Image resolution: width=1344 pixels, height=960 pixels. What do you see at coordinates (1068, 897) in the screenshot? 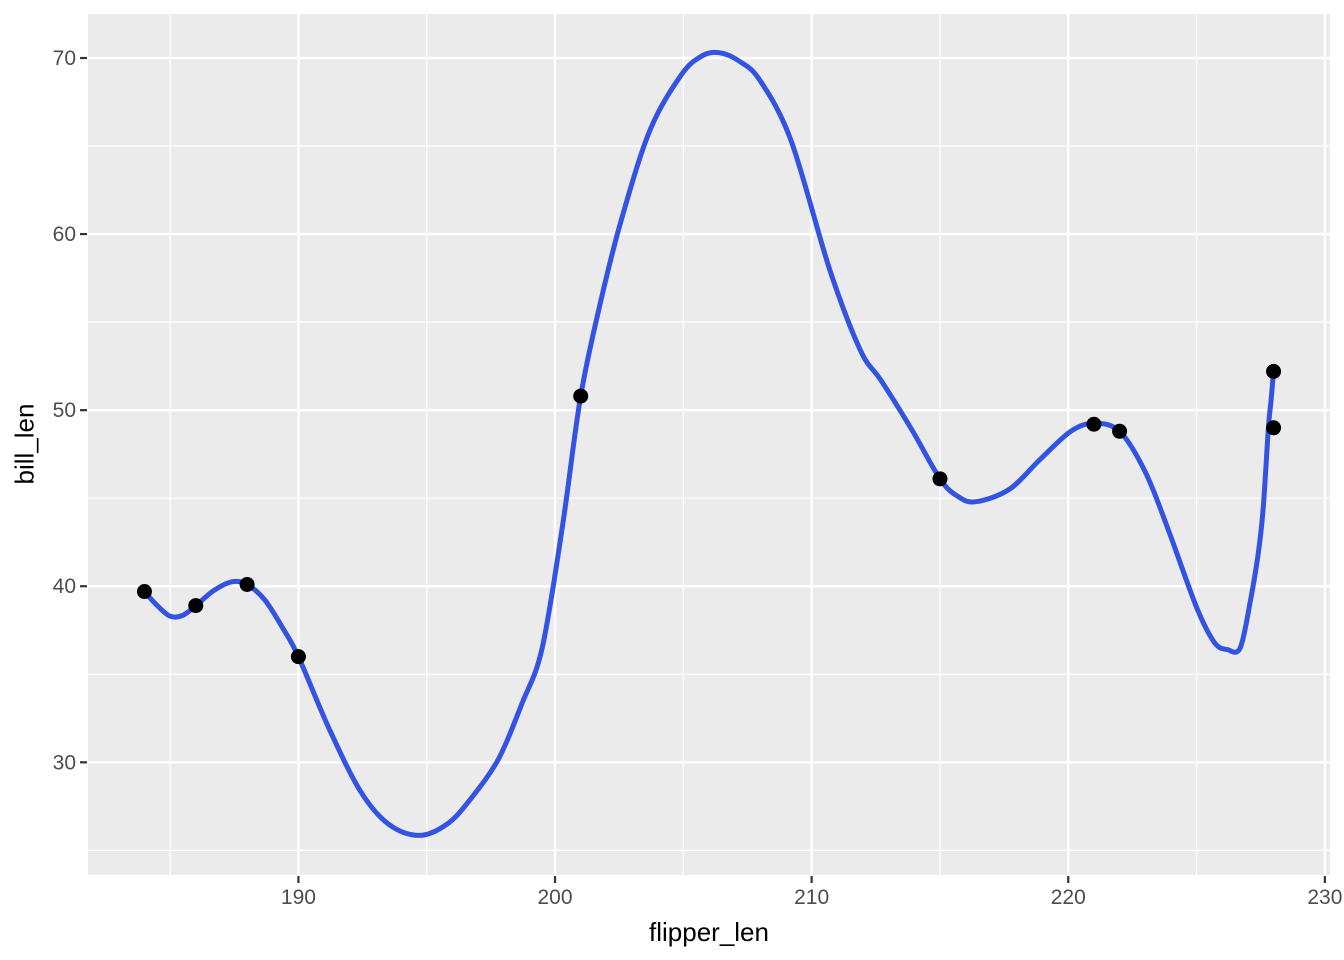
I see `x-tick-label: 220` at bounding box center [1068, 897].